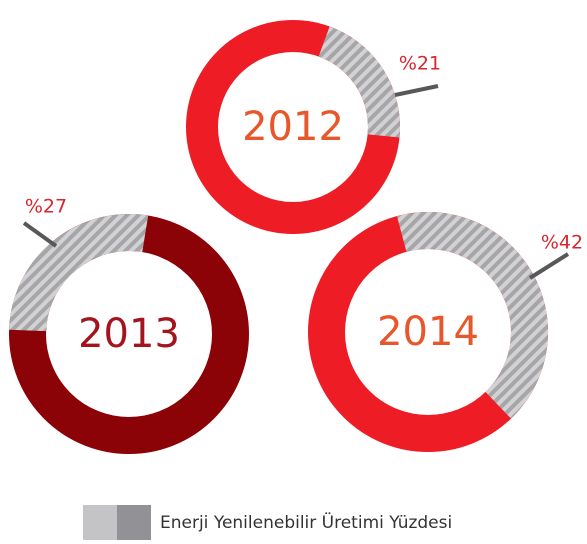 The image size is (587, 544). What do you see at coordinates (306, 522) in the screenshot?
I see `legend-label: Enerji Yenilenebilir Üretimi Yüzdesi` at bounding box center [306, 522].